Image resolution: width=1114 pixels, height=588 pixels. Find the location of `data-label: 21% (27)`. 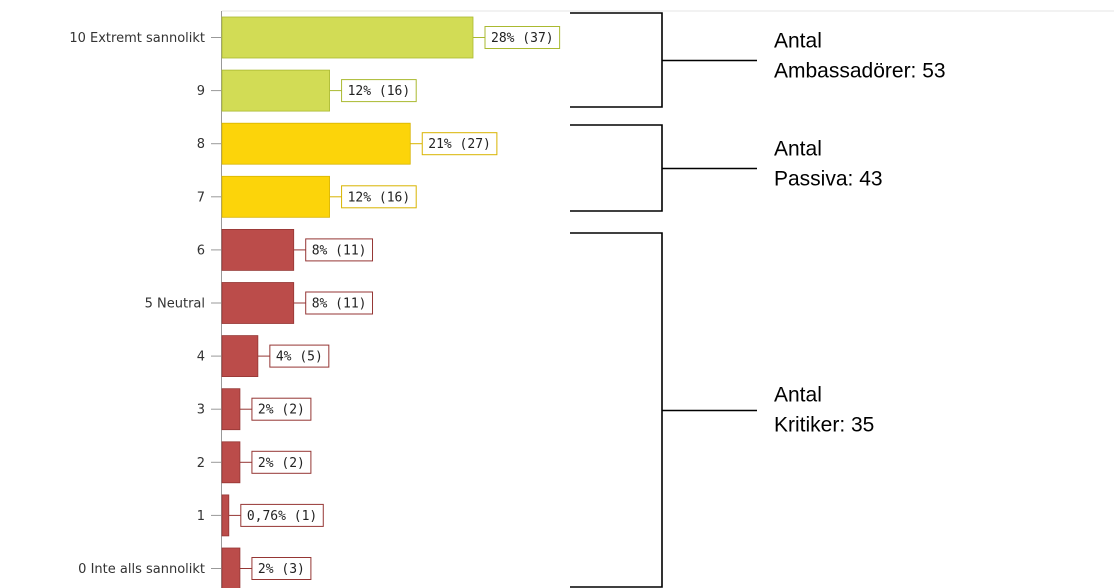

data-label: 21% (27) is located at coordinates (459, 144).